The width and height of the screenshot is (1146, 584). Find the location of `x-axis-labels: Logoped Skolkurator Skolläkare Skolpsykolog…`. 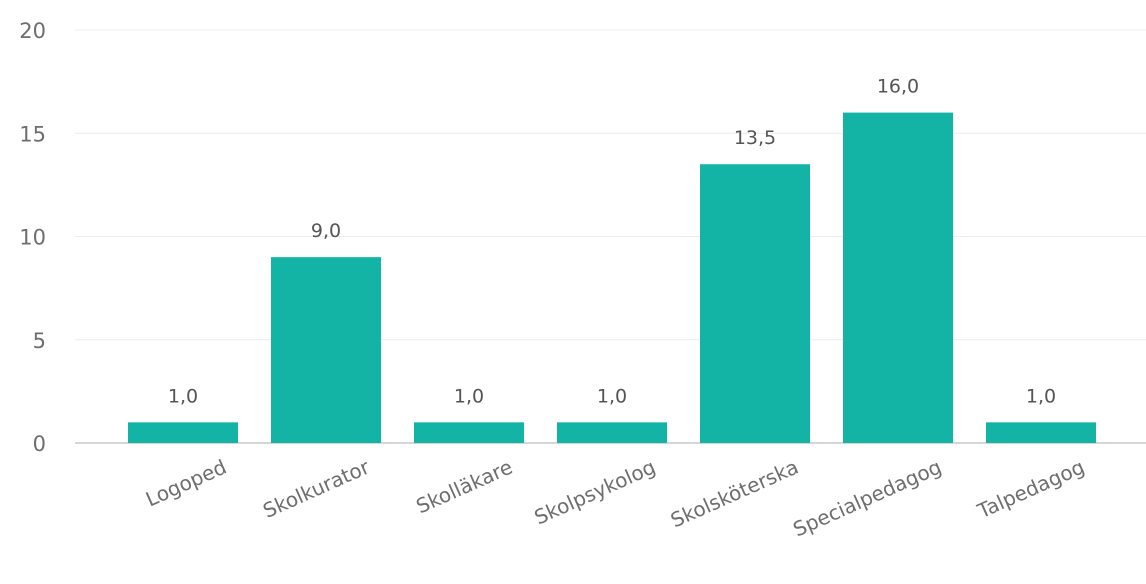

x-axis-labels: Logoped Skolkurator Skolläkare Skolpsykolog… is located at coordinates (615, 497).